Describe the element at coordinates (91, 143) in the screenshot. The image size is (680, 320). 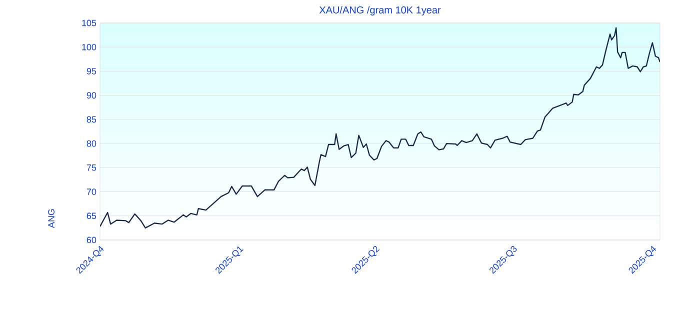
I see `y-tick-label: 80` at that location.